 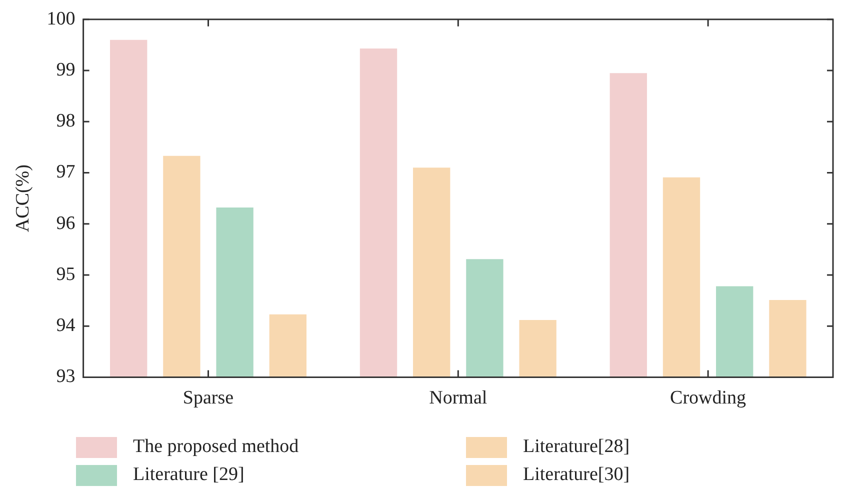 What do you see at coordinates (66, 121) in the screenshot?
I see `y-tick-label: 98` at bounding box center [66, 121].